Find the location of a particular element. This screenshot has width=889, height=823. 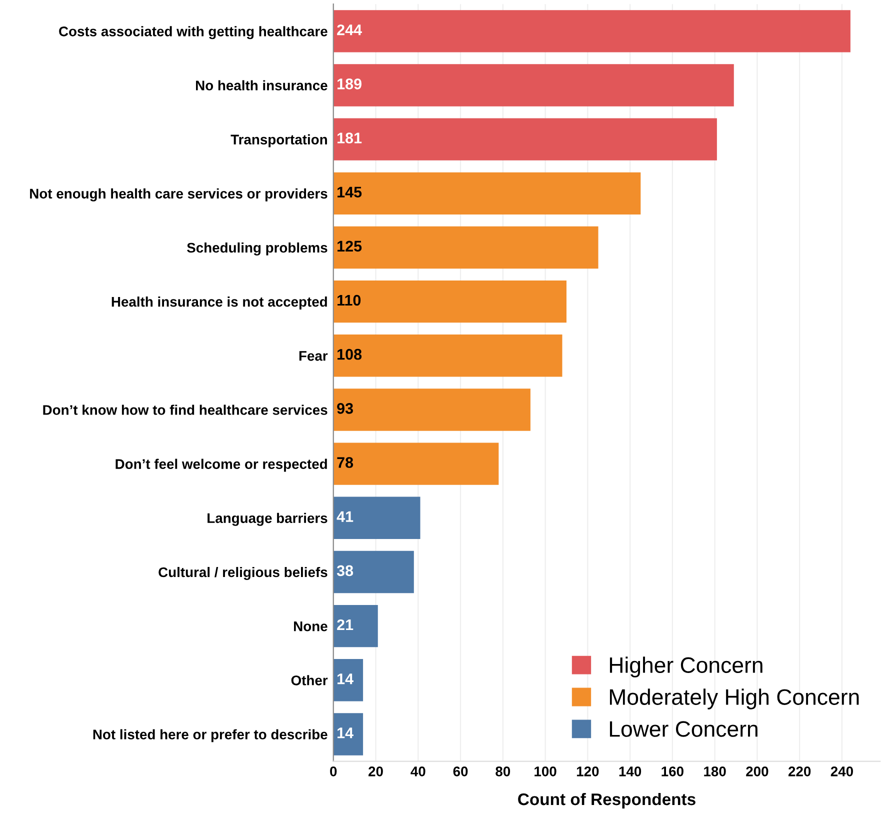

y-tick-label: Don’t know how to find healthcare services is located at coordinates (185, 409).